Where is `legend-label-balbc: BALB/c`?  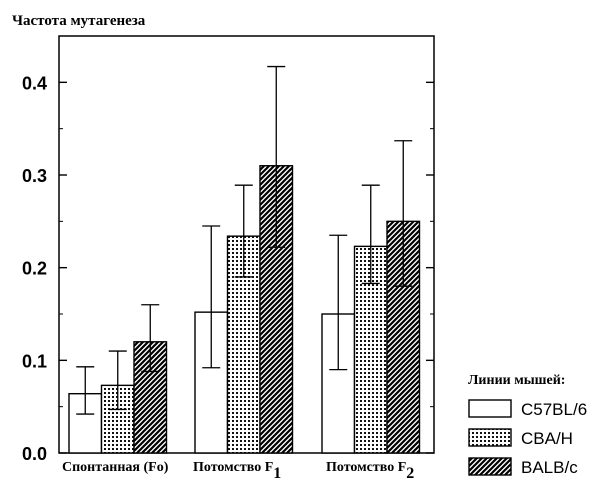
legend-label-balbc: BALB/c is located at coordinates (549, 467).